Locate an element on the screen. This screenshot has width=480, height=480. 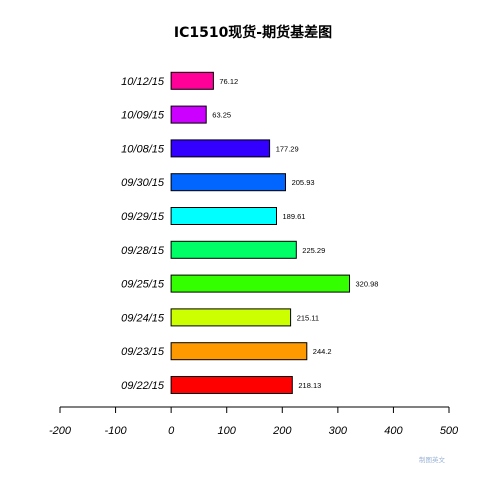
category-label: 09/28/15 is located at coordinates (143, 251).